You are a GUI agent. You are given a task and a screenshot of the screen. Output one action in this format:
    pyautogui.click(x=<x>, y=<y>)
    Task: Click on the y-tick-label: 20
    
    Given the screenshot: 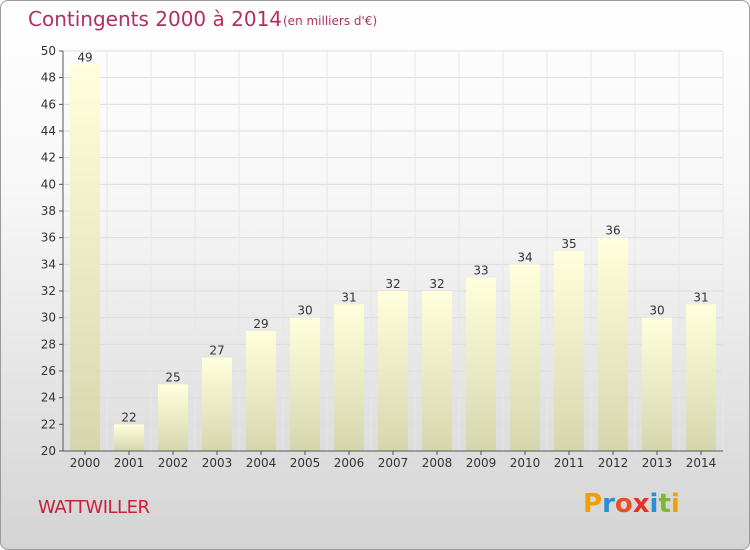 What is the action you would take?
    pyautogui.click(x=48, y=451)
    